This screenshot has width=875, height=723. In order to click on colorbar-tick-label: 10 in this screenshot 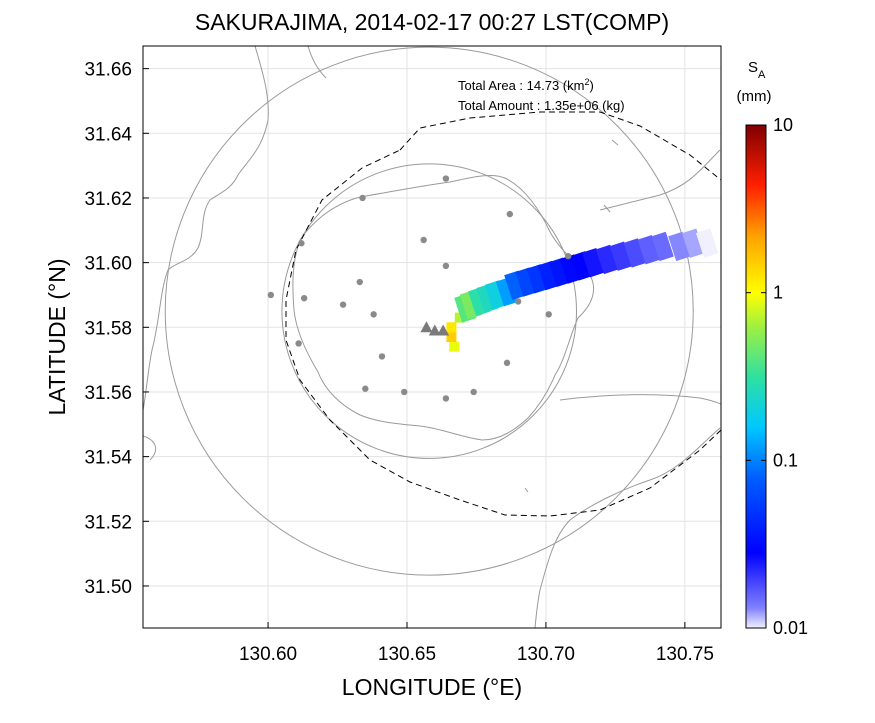, I will do `click(783, 125)`.